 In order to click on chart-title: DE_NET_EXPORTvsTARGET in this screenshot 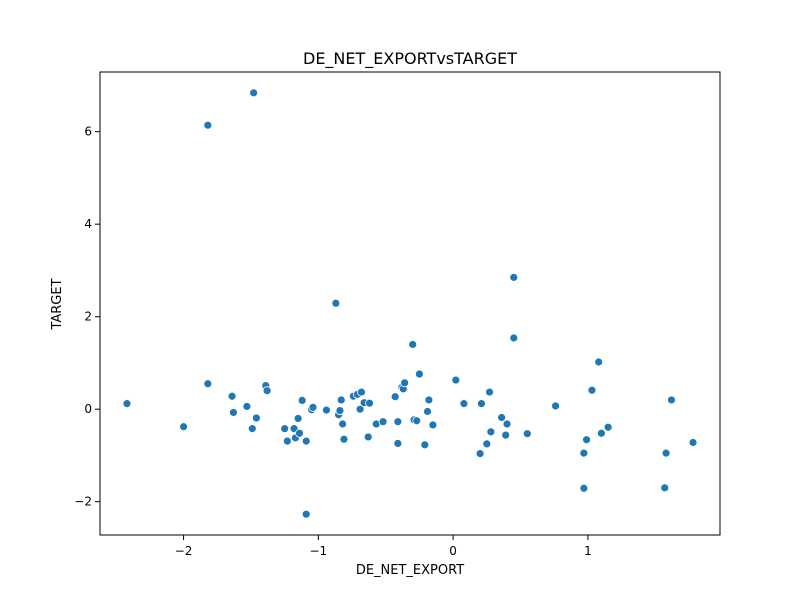, I will do `click(410, 59)`.